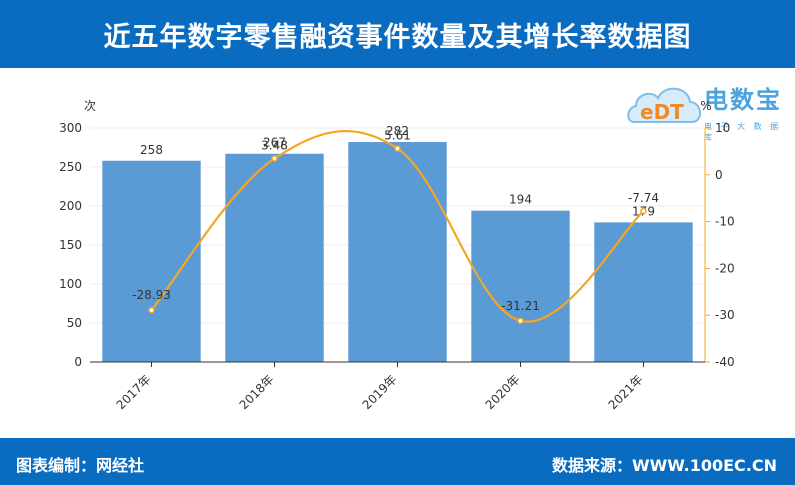 This screenshot has height=485, width=795. I want to click on bar-value-label: 258, so click(151, 150).